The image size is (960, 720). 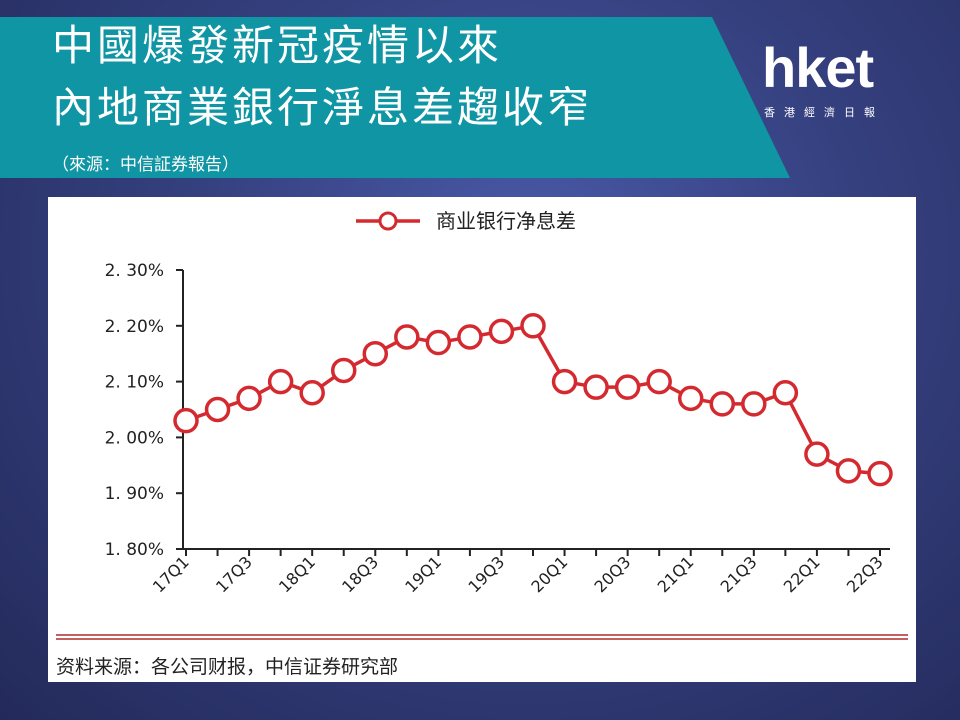 I want to click on hket-logo: hket 香港經濟日報, so click(x=842, y=83).